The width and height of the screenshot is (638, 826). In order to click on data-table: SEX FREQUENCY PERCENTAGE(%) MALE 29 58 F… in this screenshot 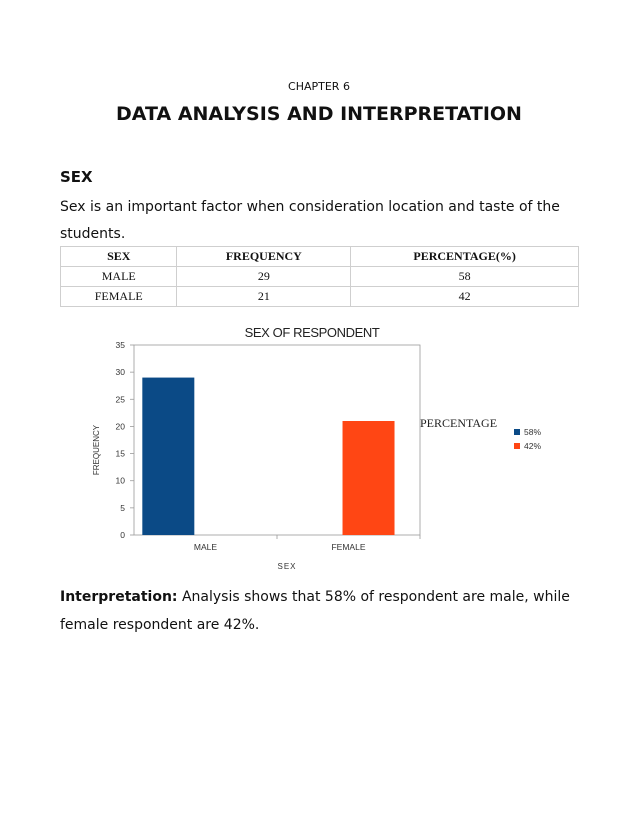, I will do `click(319, 276)`.